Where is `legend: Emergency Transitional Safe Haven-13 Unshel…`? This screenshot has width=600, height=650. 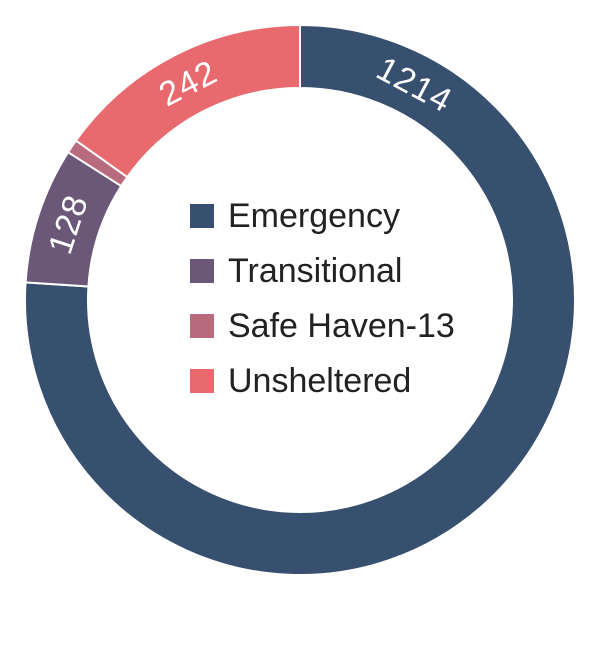 legend: Emergency Transitional Safe Haven-13 Unshel… is located at coordinates (322, 298).